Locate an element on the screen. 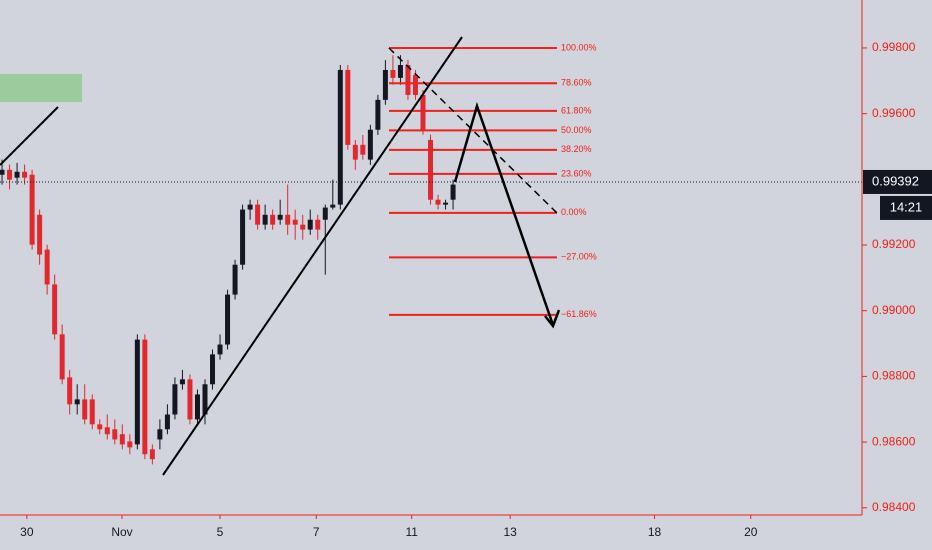 This screenshot has width=932, height=550. x-tick-label: Nov is located at coordinates (121, 532).